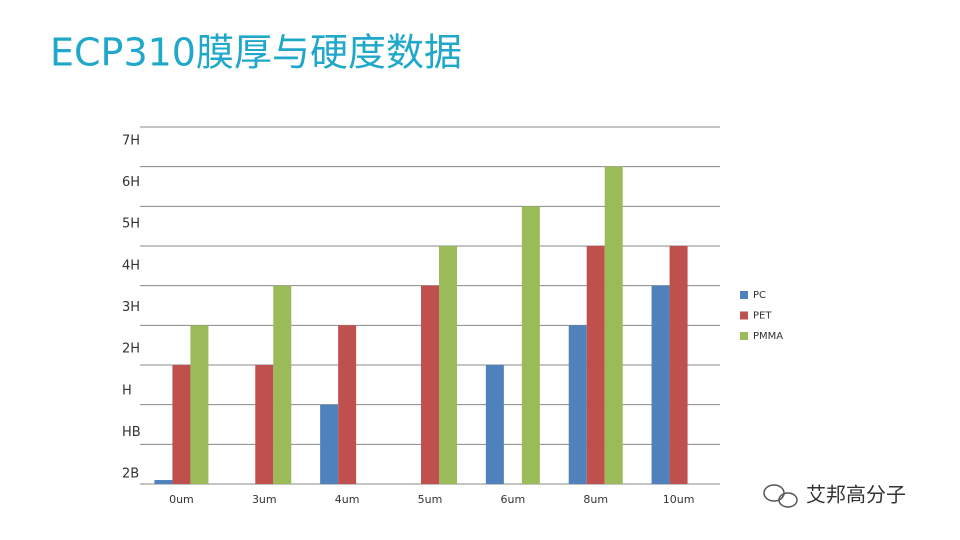  What do you see at coordinates (256, 53) in the screenshot?
I see `chart-title: ECP310膜厚与硬度数据` at bounding box center [256, 53].